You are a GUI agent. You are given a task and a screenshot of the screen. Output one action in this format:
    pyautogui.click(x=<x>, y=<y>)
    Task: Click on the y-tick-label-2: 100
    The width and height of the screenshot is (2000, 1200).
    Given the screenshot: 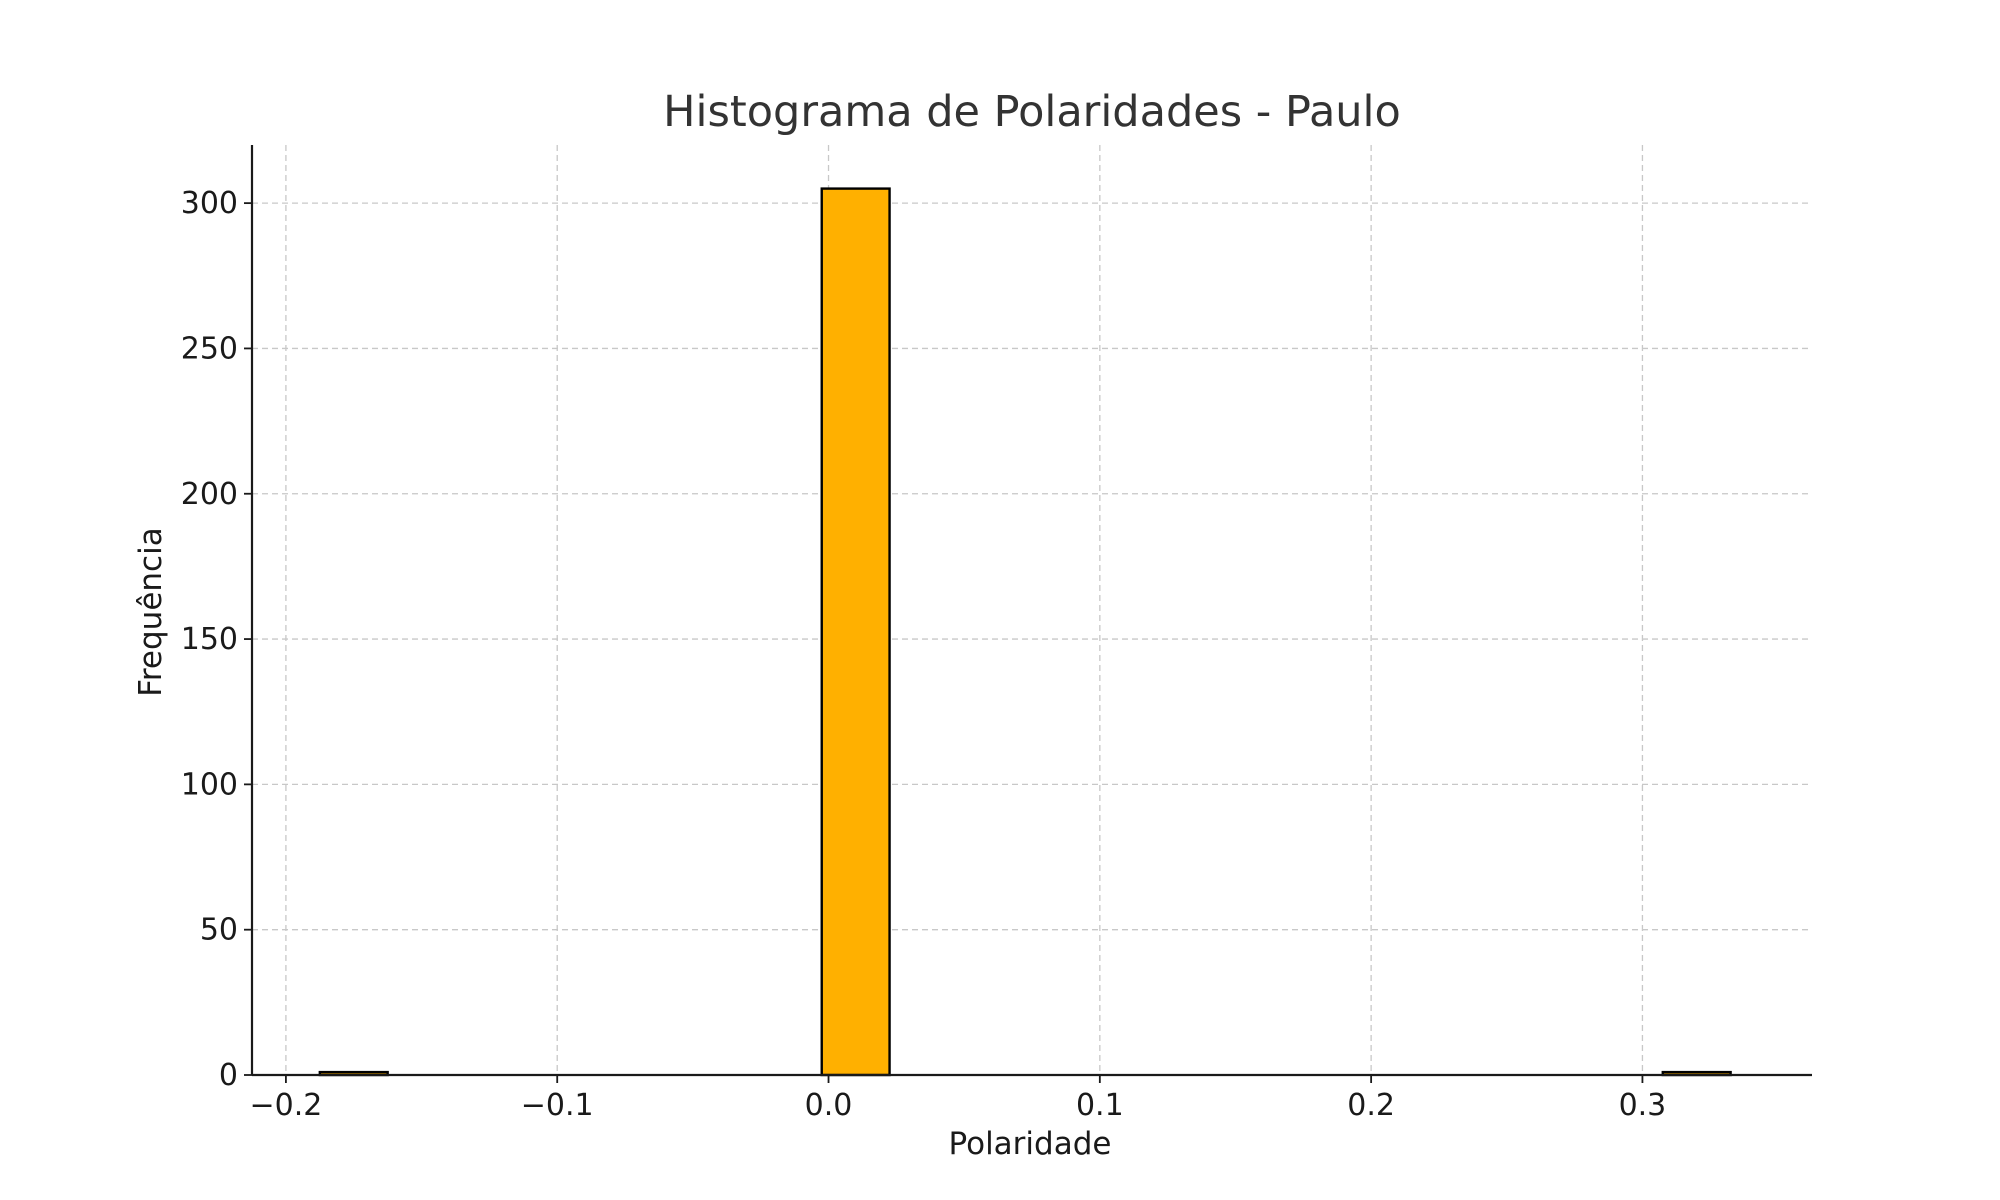 What is the action you would take?
    pyautogui.click(x=209, y=784)
    